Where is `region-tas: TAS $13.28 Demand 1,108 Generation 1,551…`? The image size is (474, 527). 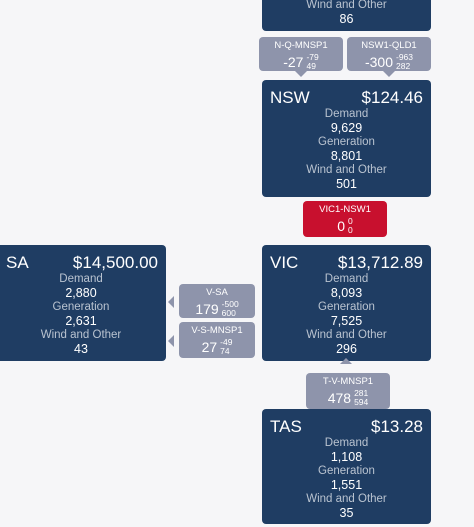
region-tas: TAS $13.28 Demand 1,108 Generation 1,551… is located at coordinates (346, 466).